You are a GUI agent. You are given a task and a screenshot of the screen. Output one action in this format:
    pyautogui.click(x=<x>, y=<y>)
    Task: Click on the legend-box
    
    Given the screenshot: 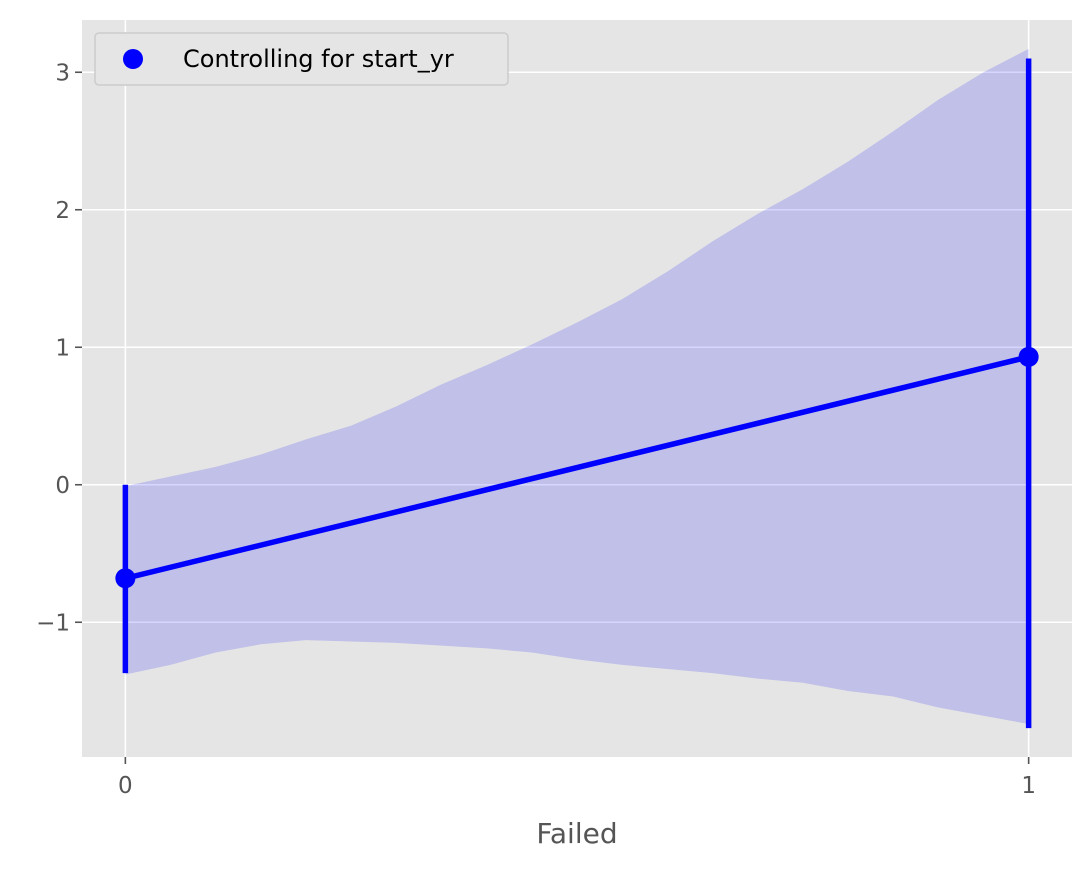 What is the action you would take?
    pyautogui.click(x=301, y=59)
    